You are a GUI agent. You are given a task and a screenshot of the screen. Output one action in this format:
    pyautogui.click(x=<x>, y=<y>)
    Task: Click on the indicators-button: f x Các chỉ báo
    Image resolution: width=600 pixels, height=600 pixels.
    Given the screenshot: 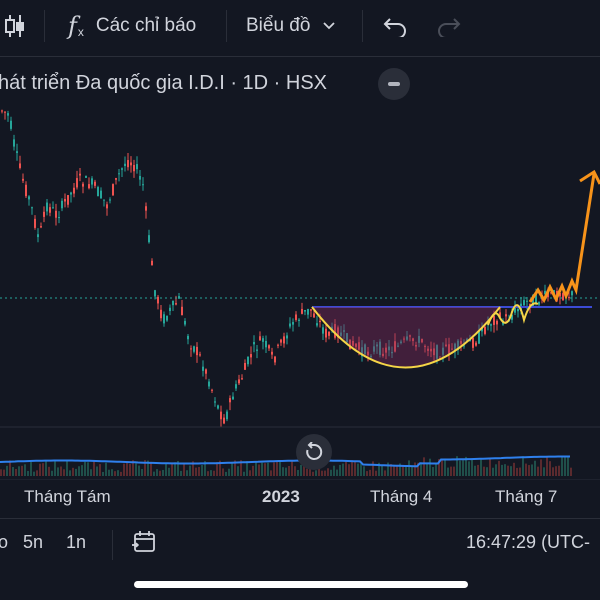 What is the action you would take?
    pyautogui.click(x=132, y=26)
    